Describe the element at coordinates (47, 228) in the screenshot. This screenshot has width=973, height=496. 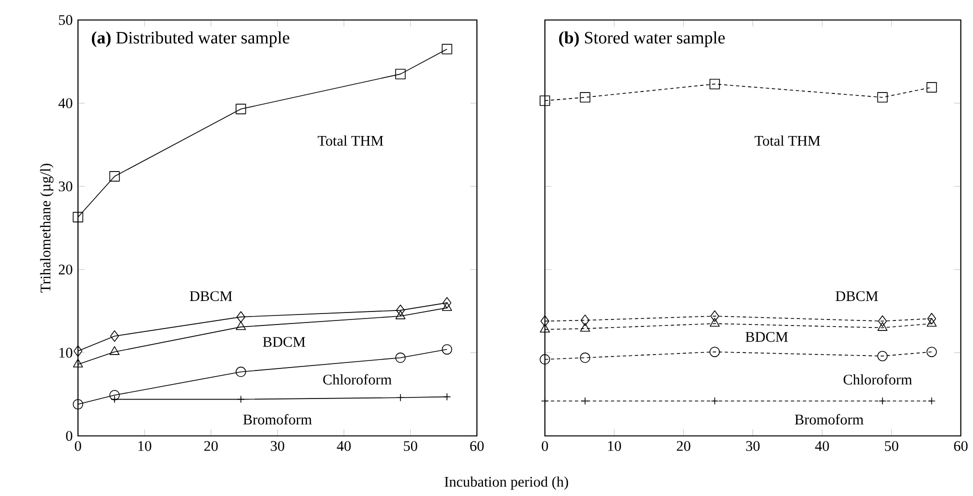
I see `y-axis-title: Trihalomethane (µg/l)` at that location.